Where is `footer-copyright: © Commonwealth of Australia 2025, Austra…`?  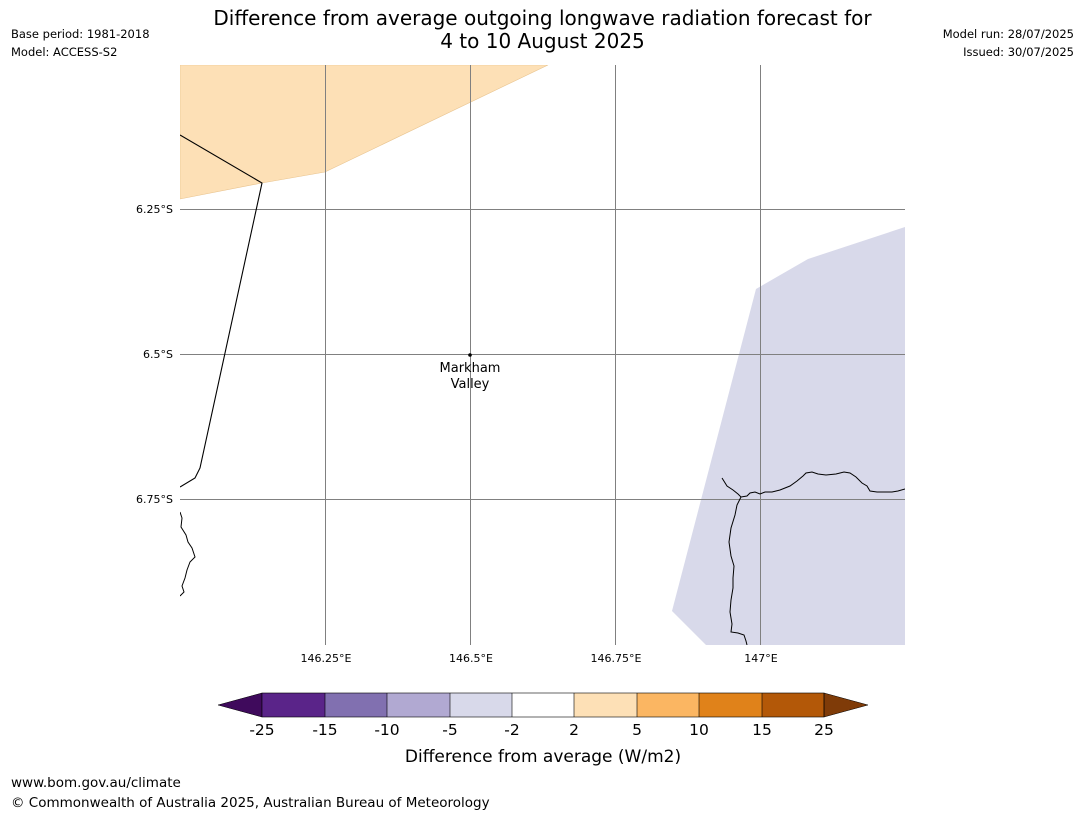 footer-copyright: © Commonwealth of Australia 2025, Austra… is located at coordinates (250, 803).